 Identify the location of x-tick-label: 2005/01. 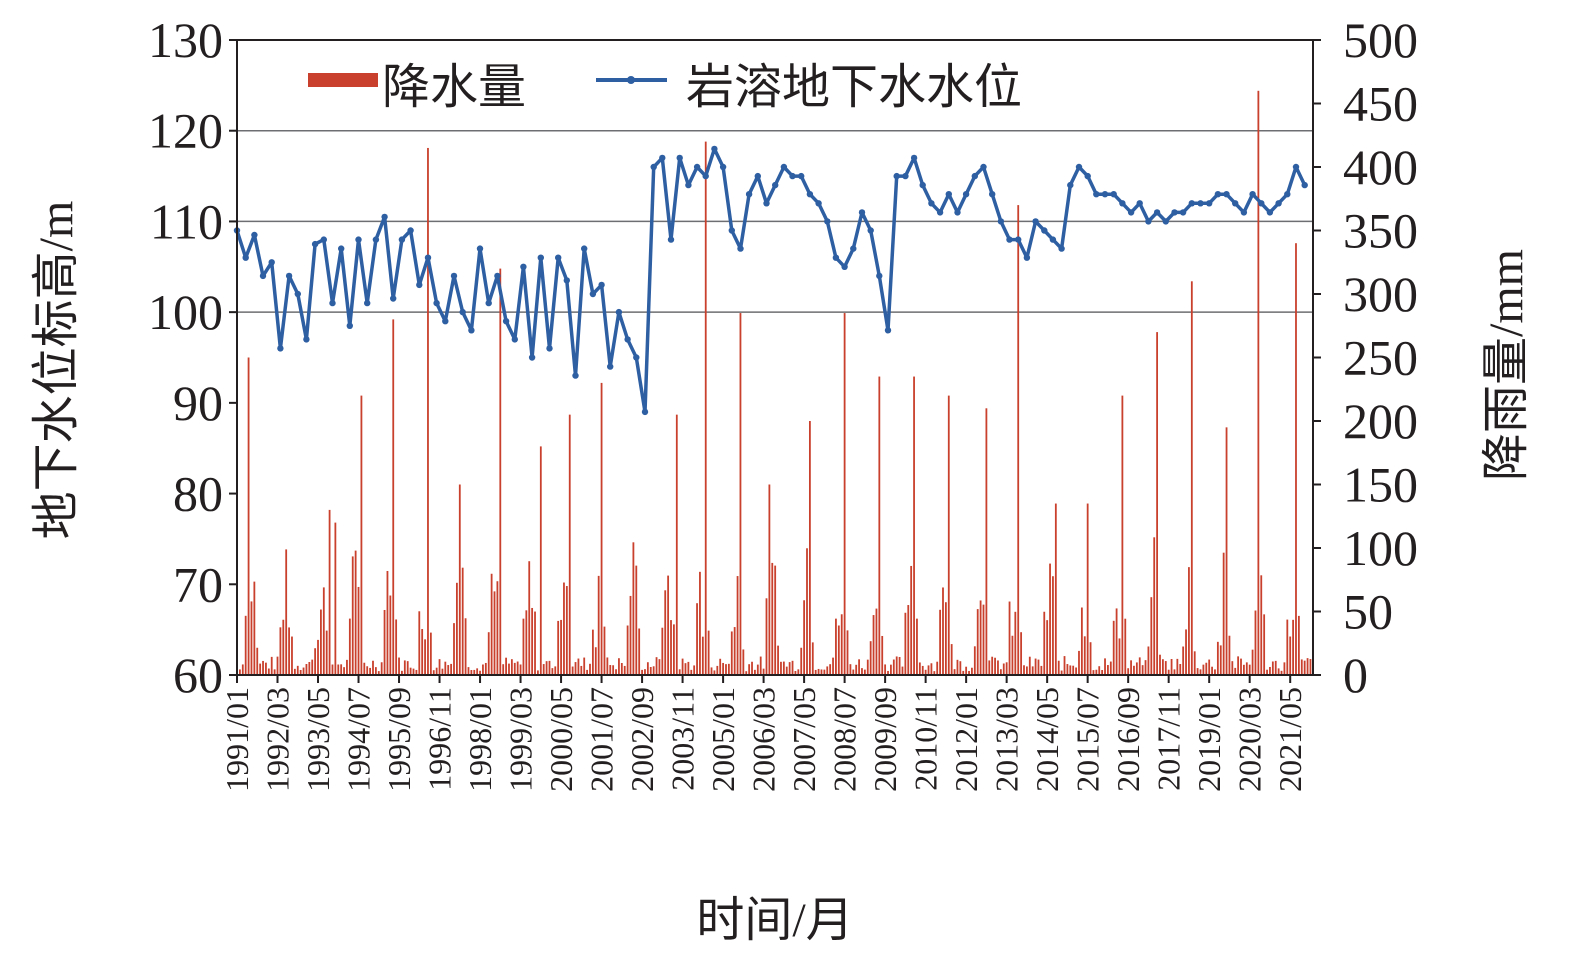
(723, 739).